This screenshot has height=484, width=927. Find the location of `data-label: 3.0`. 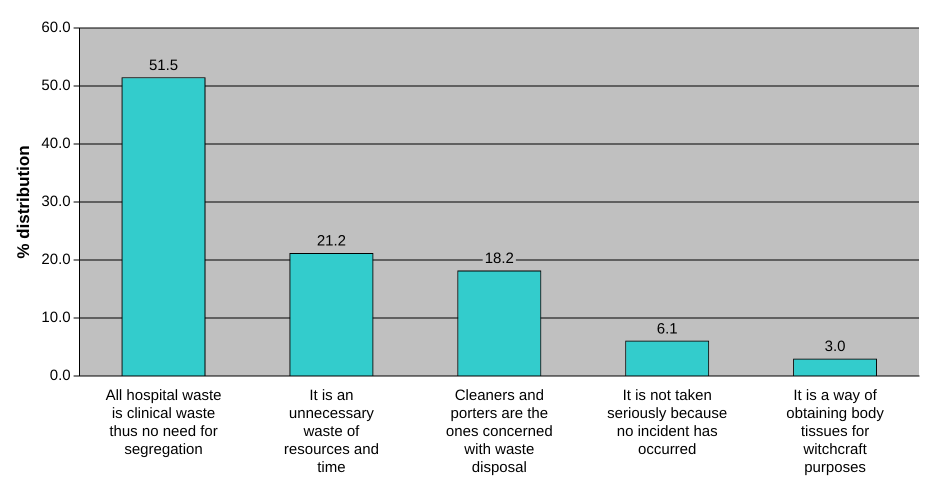

data-label: 3.0 is located at coordinates (835, 347).